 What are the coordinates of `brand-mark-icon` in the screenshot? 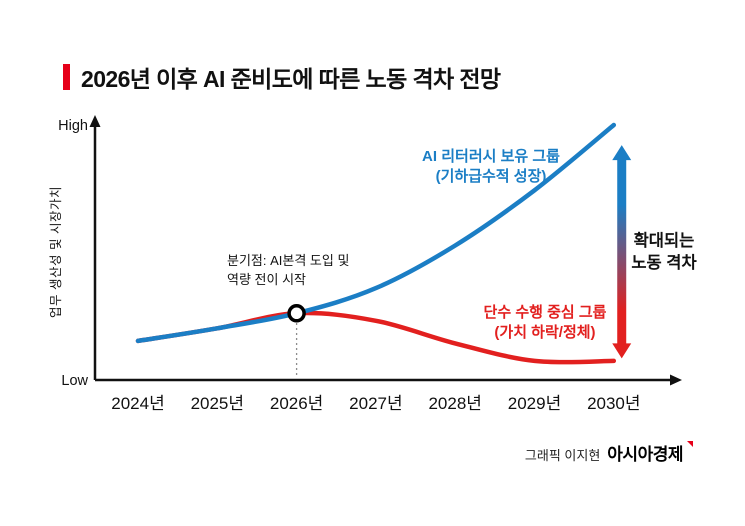 It's located at (690, 444).